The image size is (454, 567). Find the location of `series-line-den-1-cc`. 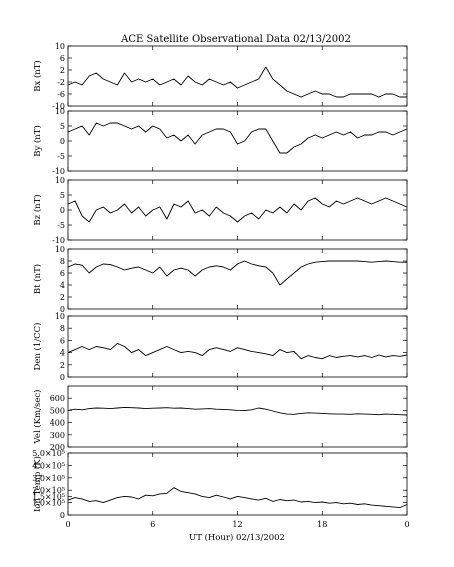

series-line-den-1-cc is located at coordinates (237, 351).